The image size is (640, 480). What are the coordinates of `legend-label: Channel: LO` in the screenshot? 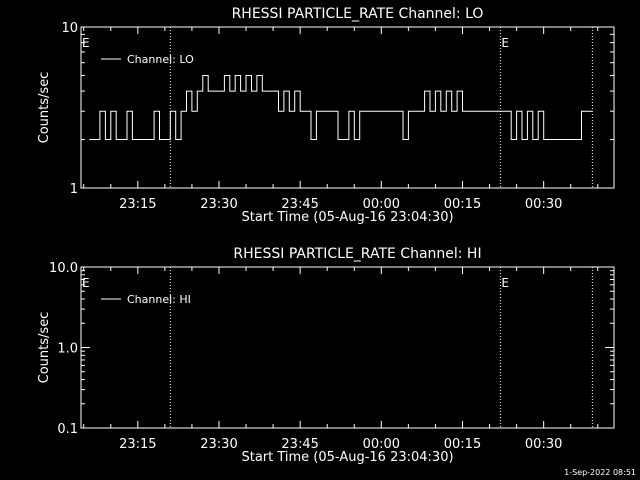 It's located at (160, 59).